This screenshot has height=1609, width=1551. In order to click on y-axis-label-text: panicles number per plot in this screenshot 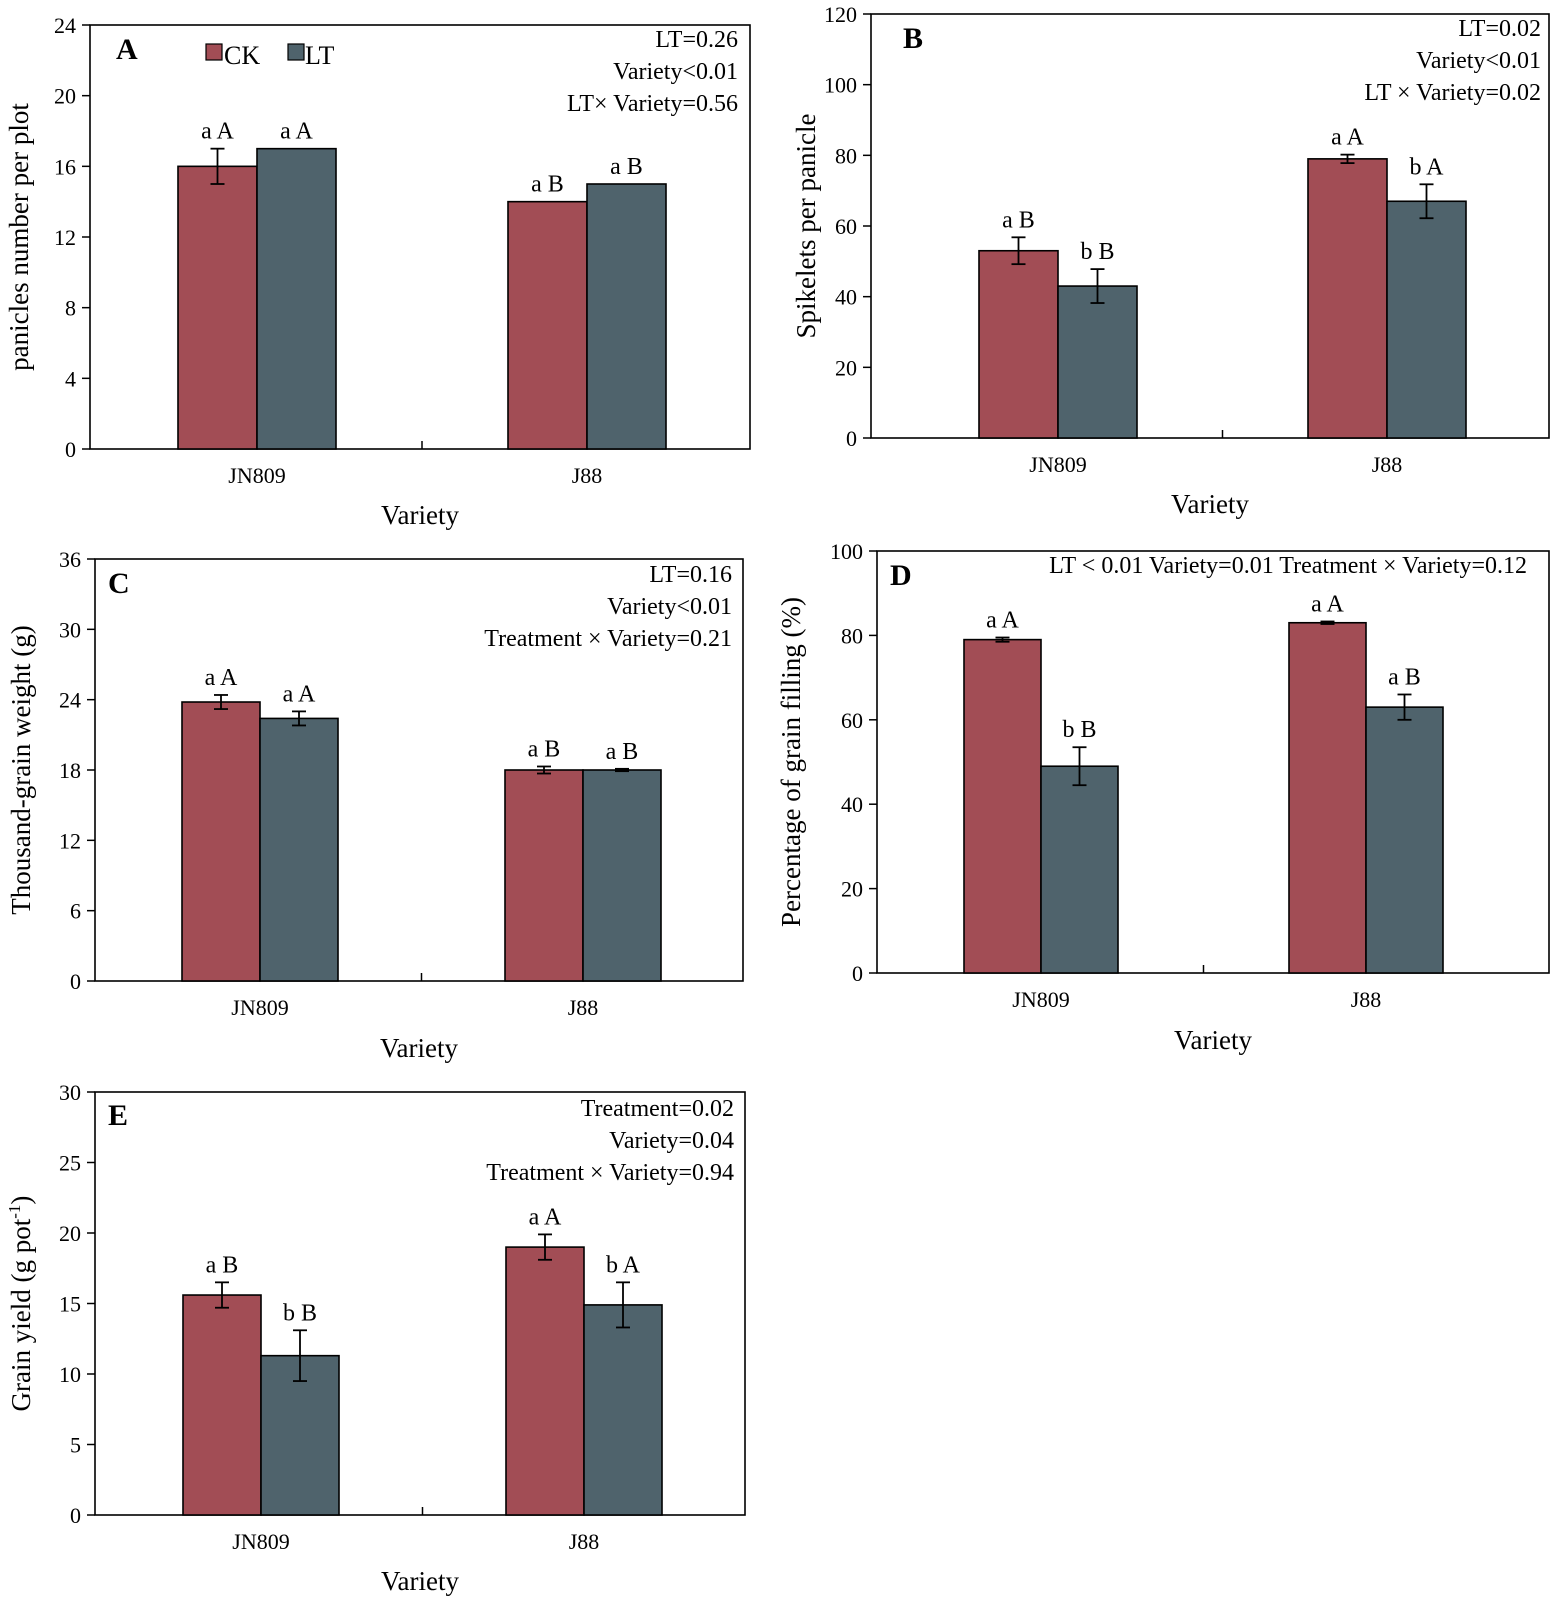, I will do `click(19, 237)`.